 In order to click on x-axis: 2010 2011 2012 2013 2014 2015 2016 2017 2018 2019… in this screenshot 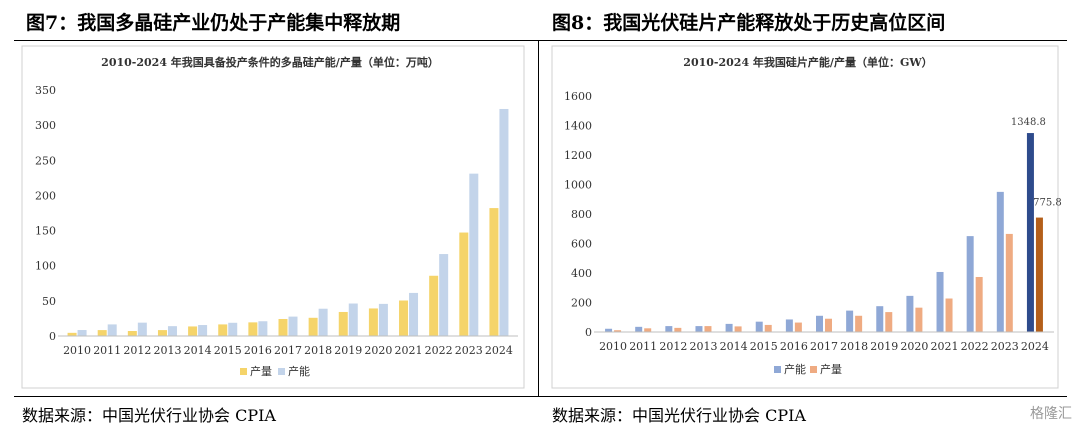, I will do `click(288, 350)`.